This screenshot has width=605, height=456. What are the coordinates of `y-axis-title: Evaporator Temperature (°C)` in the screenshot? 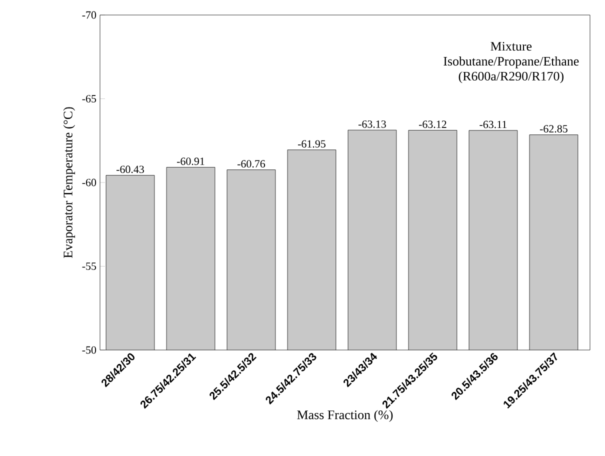 It's located at (69, 182).